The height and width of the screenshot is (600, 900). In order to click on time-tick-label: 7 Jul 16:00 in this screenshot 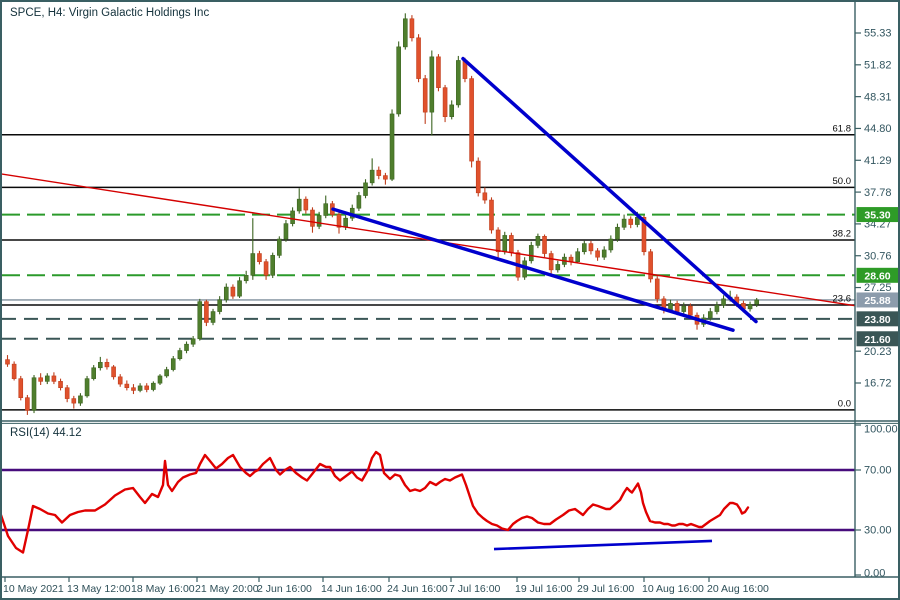, I will do `click(475, 589)`.